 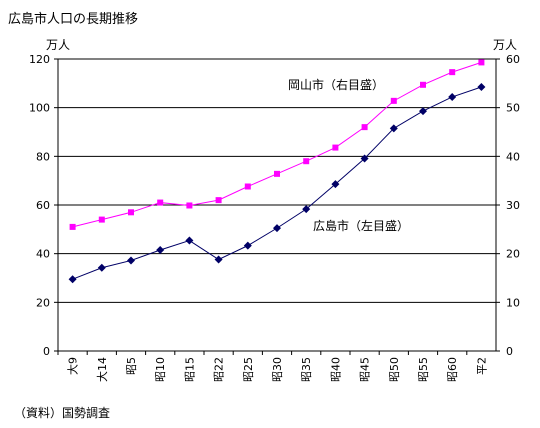 What do you see at coordinates (513, 156) in the screenshot?
I see `right-tick-label: 40` at bounding box center [513, 156].